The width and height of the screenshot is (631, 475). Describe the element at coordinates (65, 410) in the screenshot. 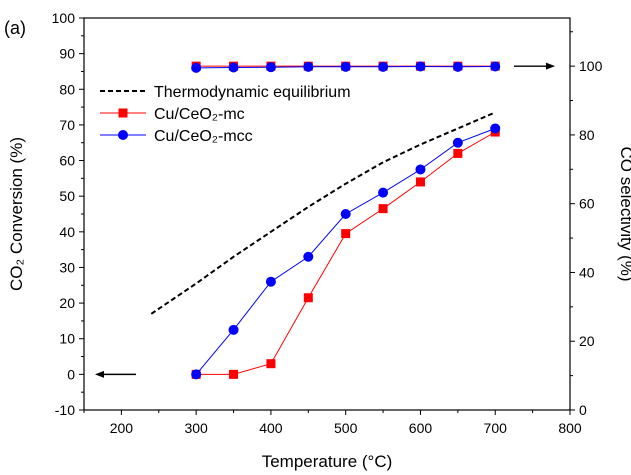

I see `y-tick-label: -10` at that location.